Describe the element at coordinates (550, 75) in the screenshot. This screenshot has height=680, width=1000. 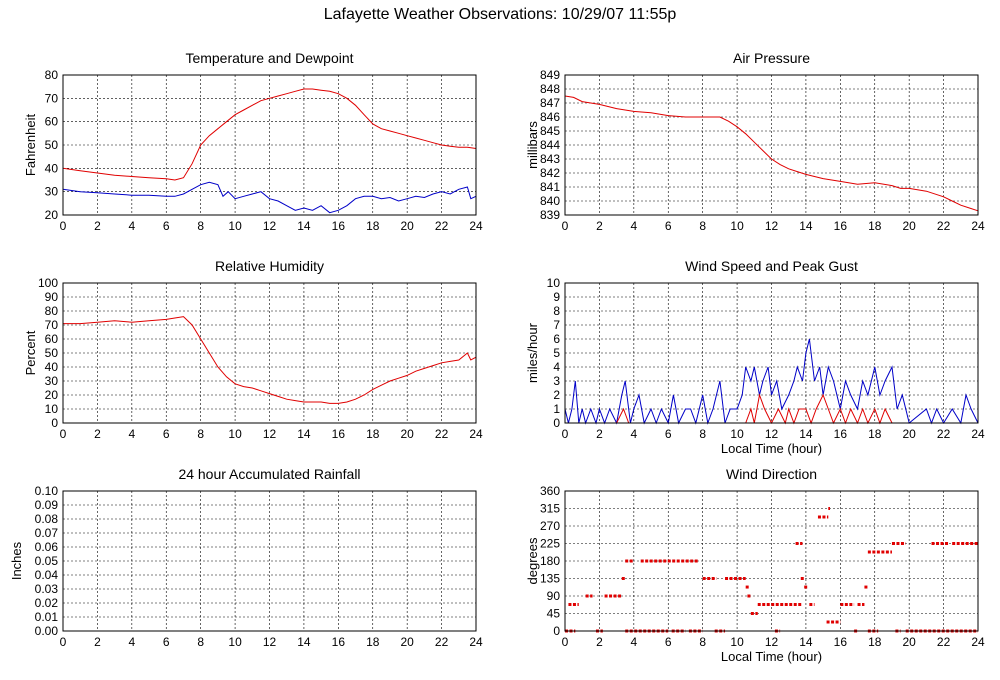
I see `y-tick-label: 849` at that location.